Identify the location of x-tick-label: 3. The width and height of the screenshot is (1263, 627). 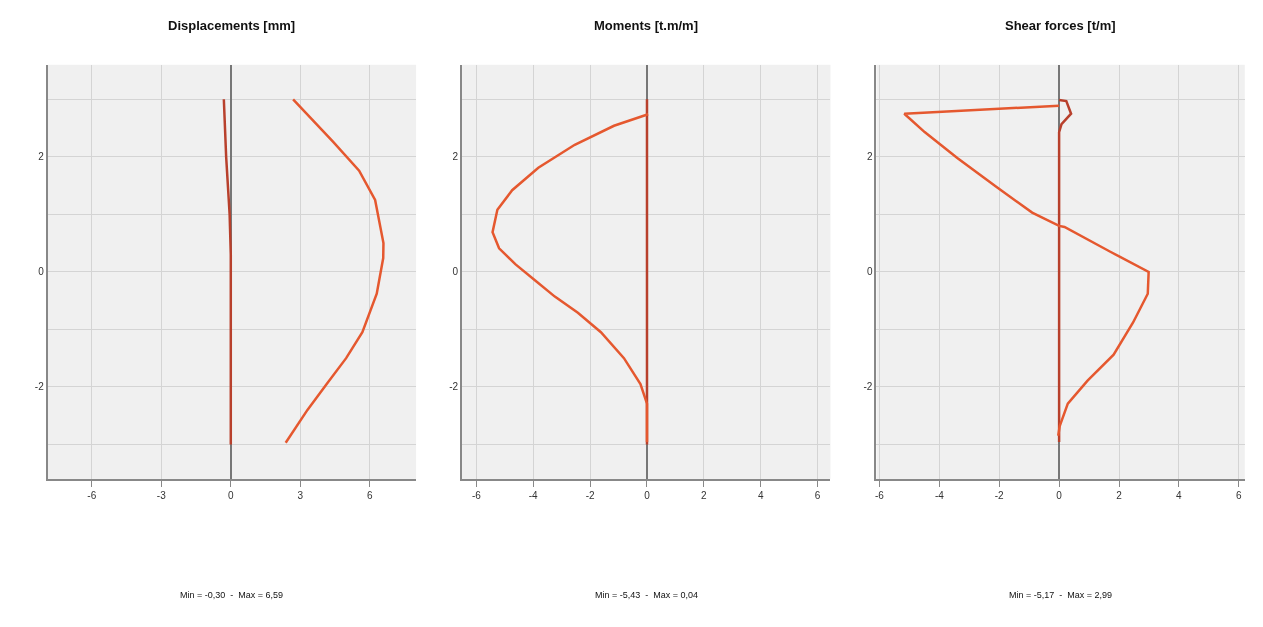
(300, 495).